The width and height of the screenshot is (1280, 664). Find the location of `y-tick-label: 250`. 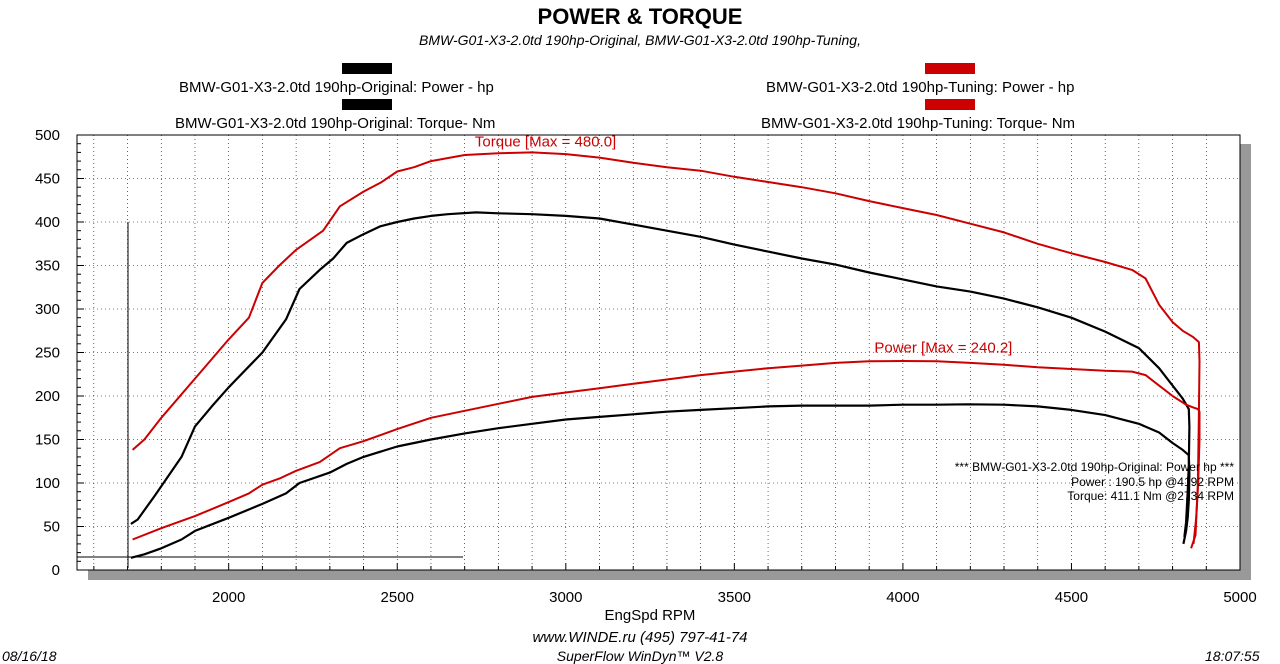

y-tick-label: 250 is located at coordinates (47, 353).